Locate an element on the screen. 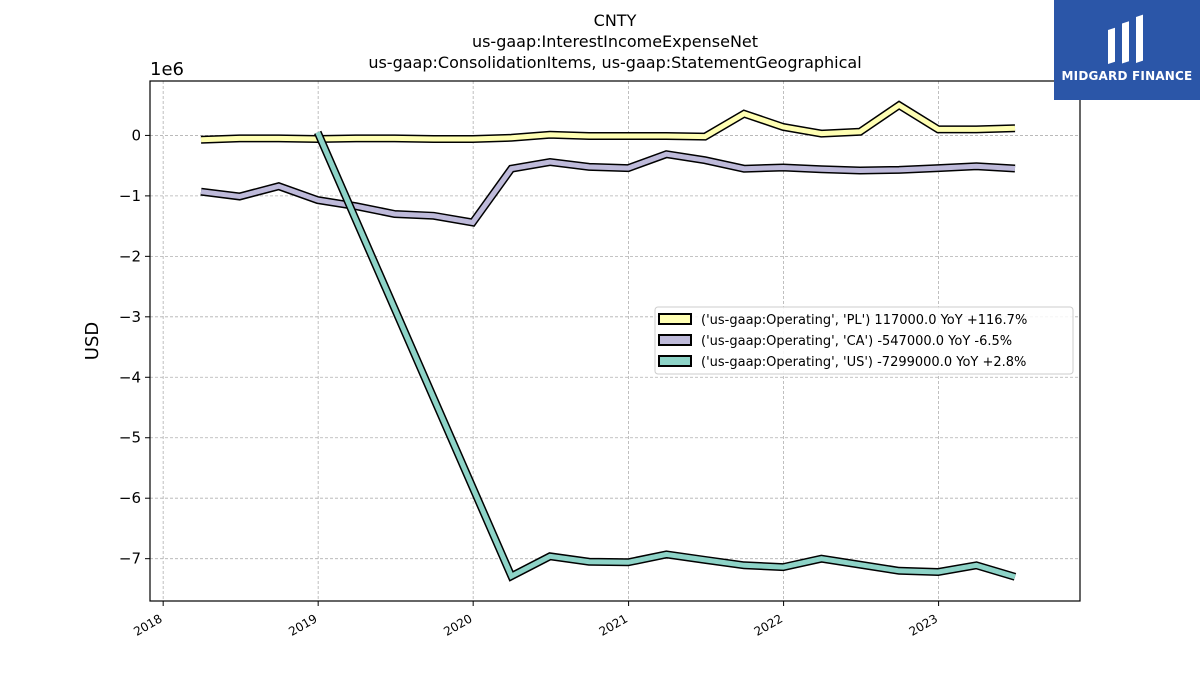 The width and height of the screenshot is (1200, 675). y-tick-label: −1 is located at coordinates (130, 196).